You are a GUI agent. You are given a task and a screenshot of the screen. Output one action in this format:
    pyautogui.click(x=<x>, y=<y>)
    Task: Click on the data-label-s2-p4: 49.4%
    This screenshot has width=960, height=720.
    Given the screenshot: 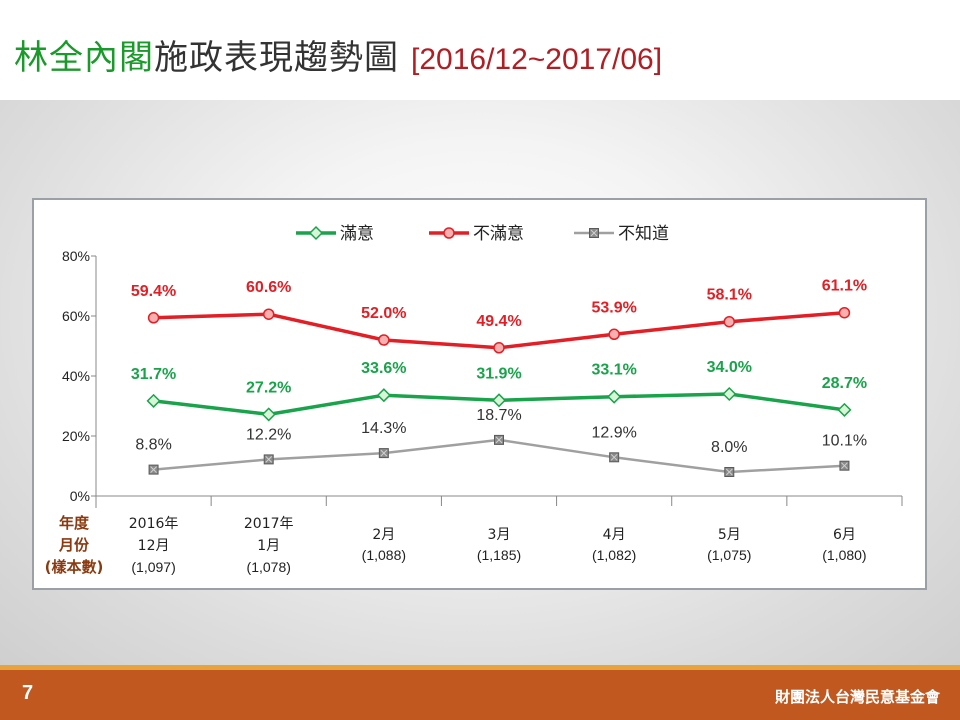 What is the action you would take?
    pyautogui.click(x=498, y=321)
    